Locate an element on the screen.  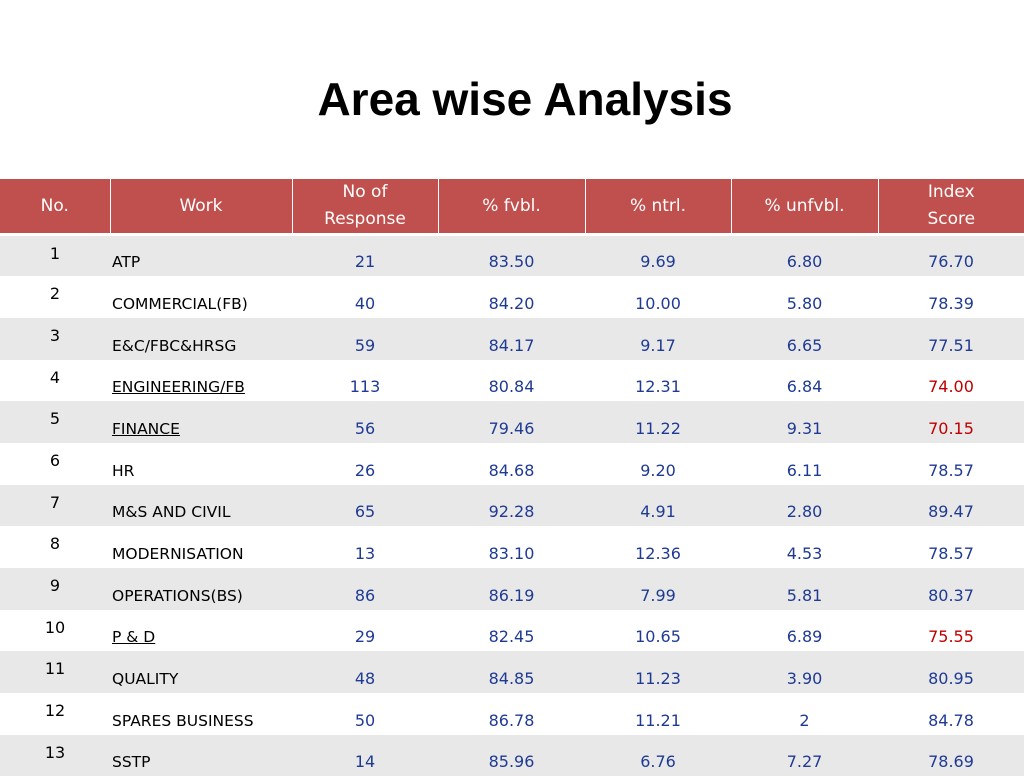
work-area: MODERNISATION is located at coordinates (178, 554).